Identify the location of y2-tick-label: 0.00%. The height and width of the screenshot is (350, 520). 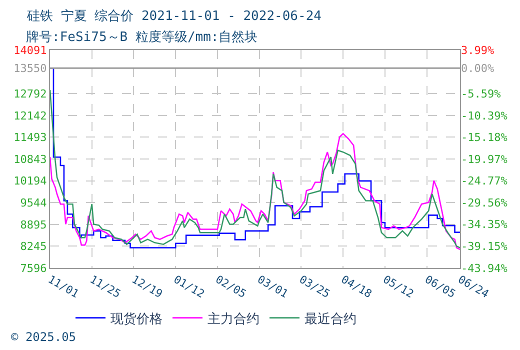
(477, 68).